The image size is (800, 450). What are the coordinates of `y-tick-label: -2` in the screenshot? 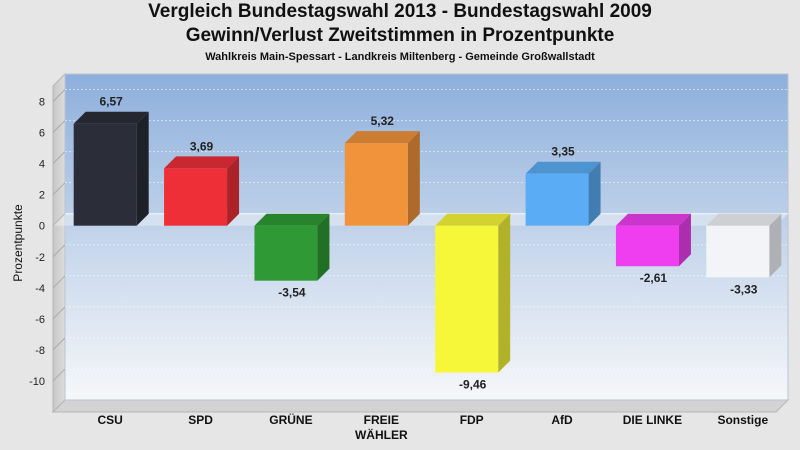 It's located at (40, 258).